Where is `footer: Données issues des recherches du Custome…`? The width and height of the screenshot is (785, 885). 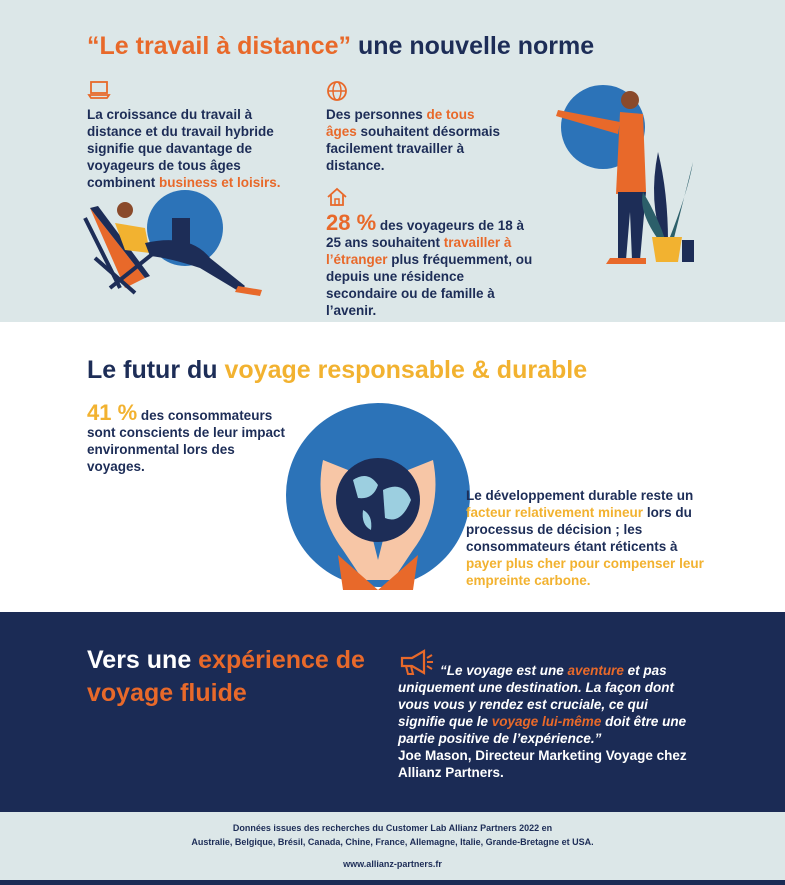
footer: Données issues des recherches du Custome… is located at coordinates (392, 848).